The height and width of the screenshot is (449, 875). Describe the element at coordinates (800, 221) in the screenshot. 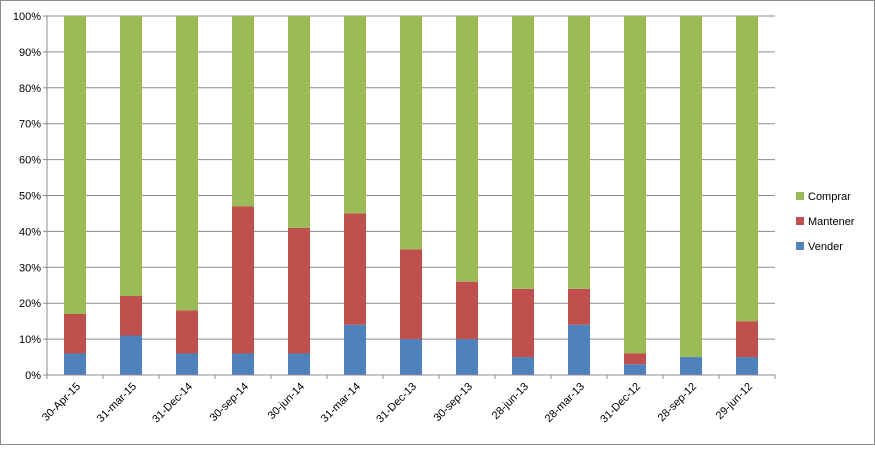

I see `legend-swatch-mantener` at that location.